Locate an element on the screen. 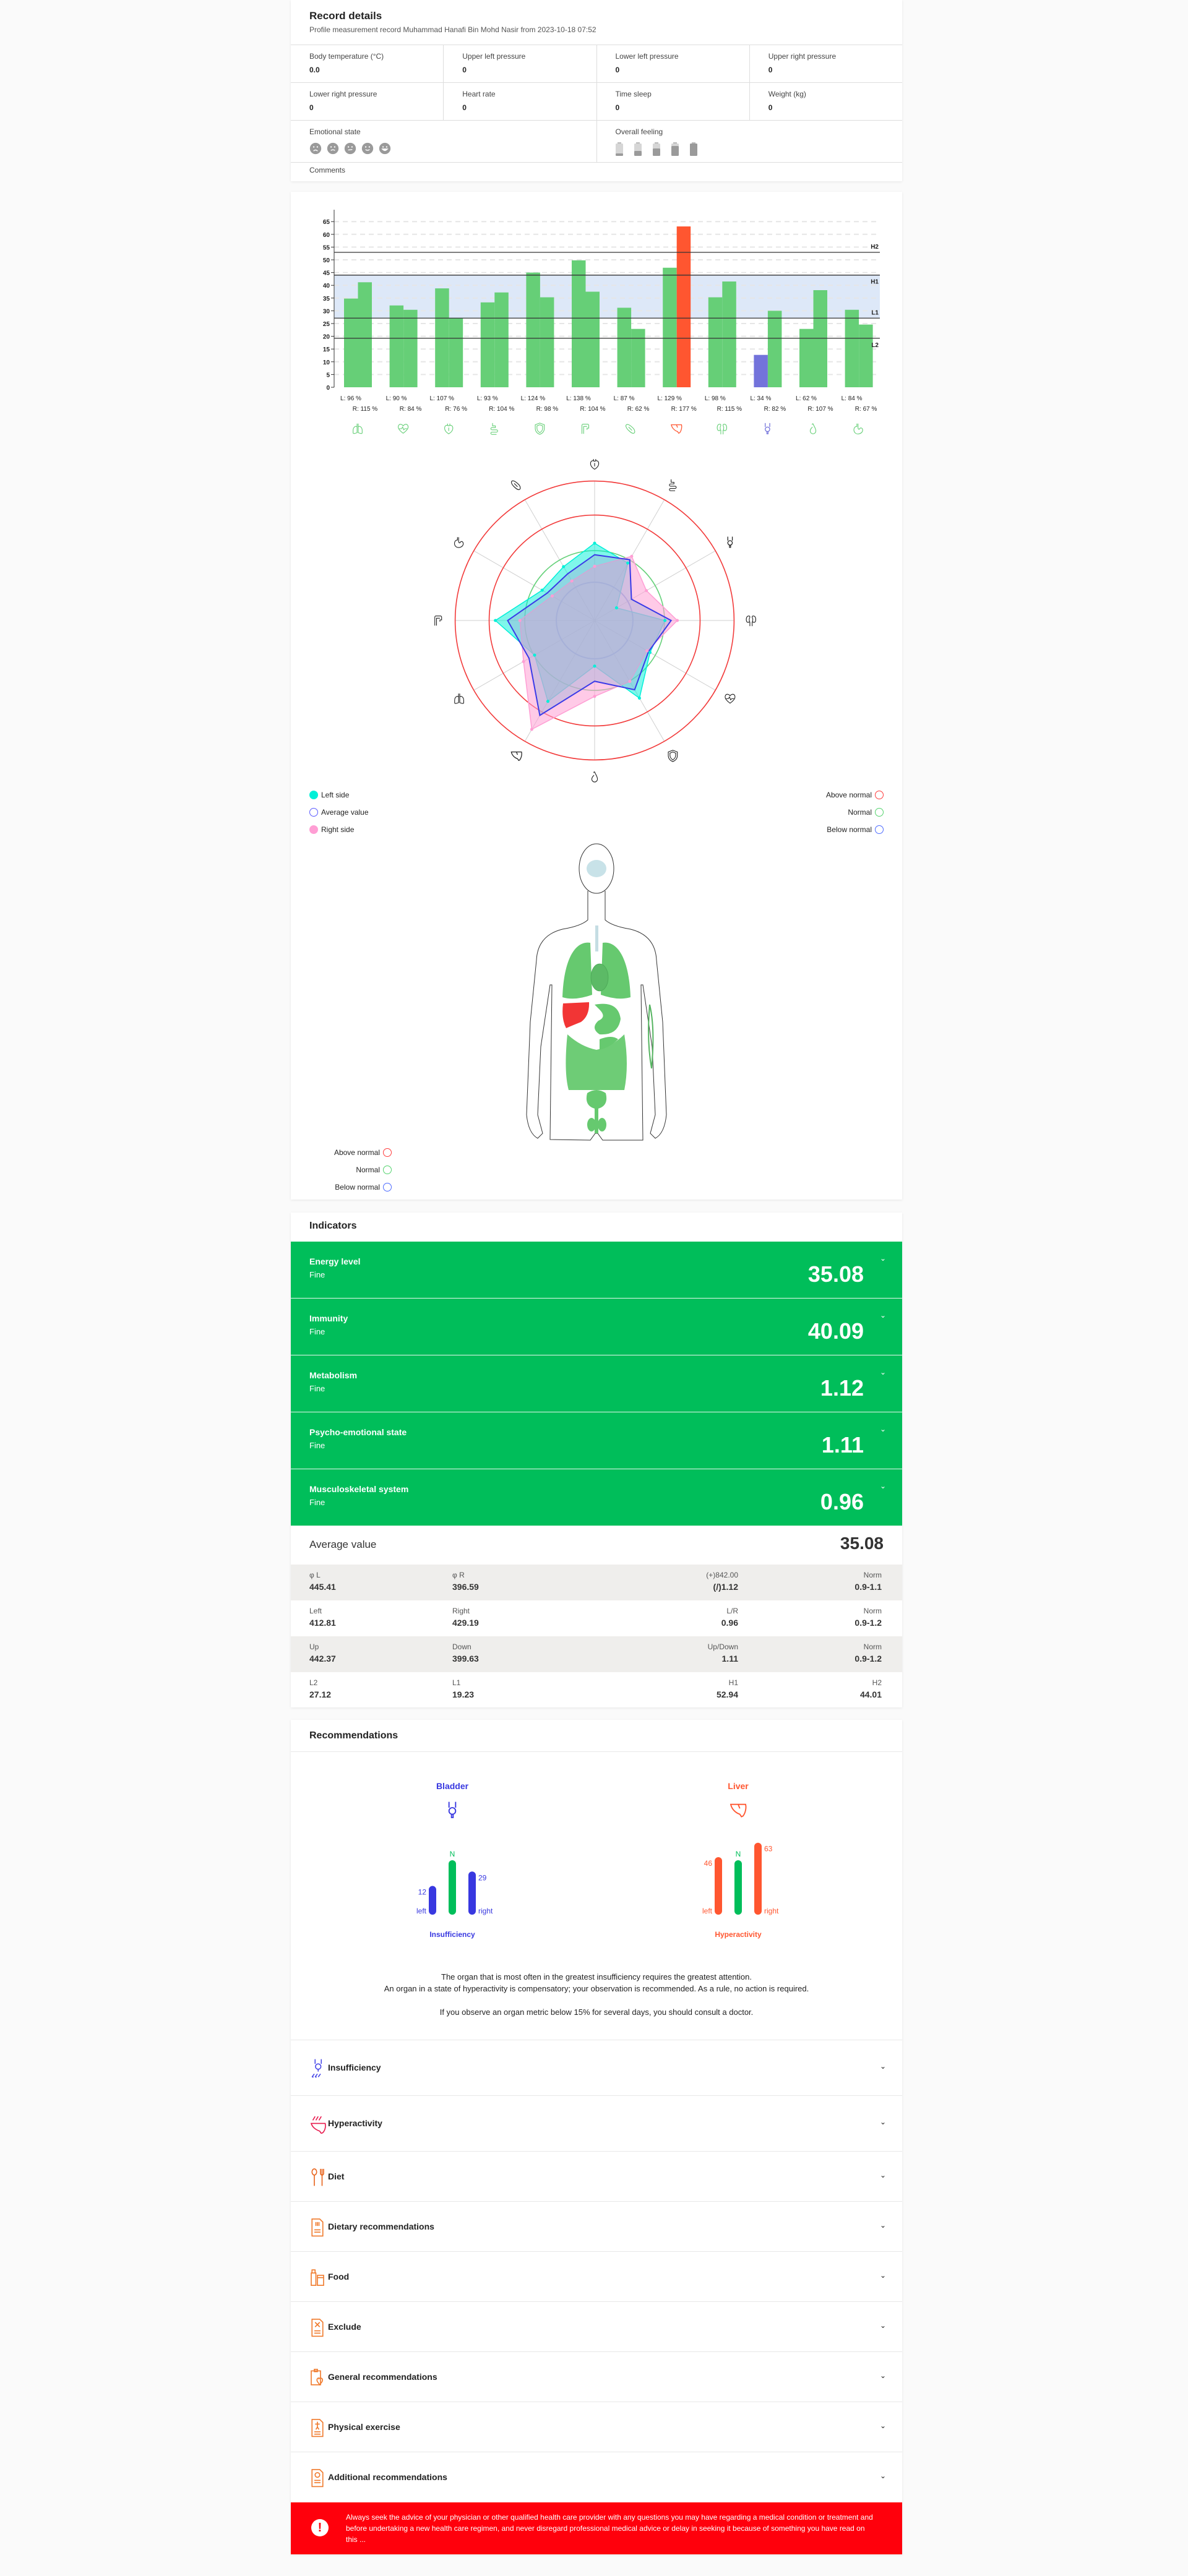  indicator-row: Metabolism Fine 1.12 ⌄ is located at coordinates (596, 1383).